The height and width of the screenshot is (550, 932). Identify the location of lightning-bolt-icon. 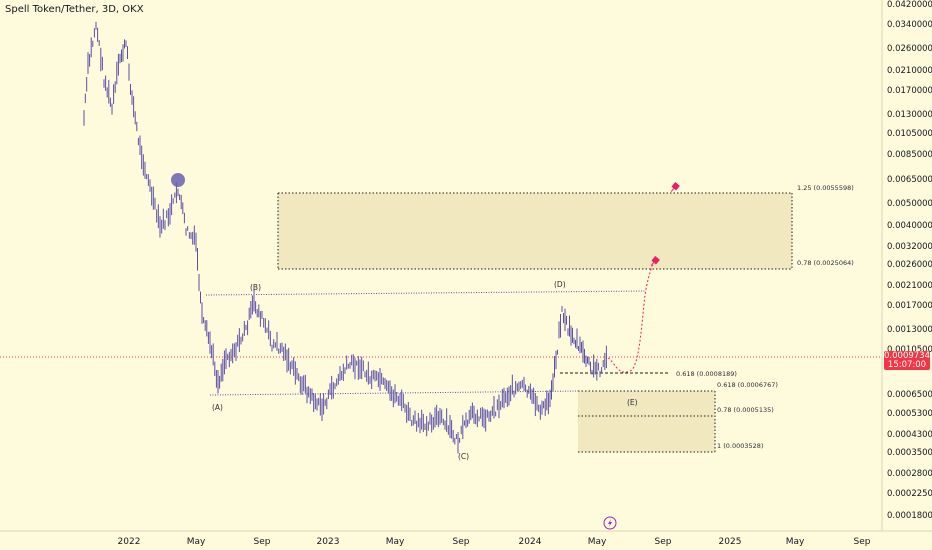
(610, 523).